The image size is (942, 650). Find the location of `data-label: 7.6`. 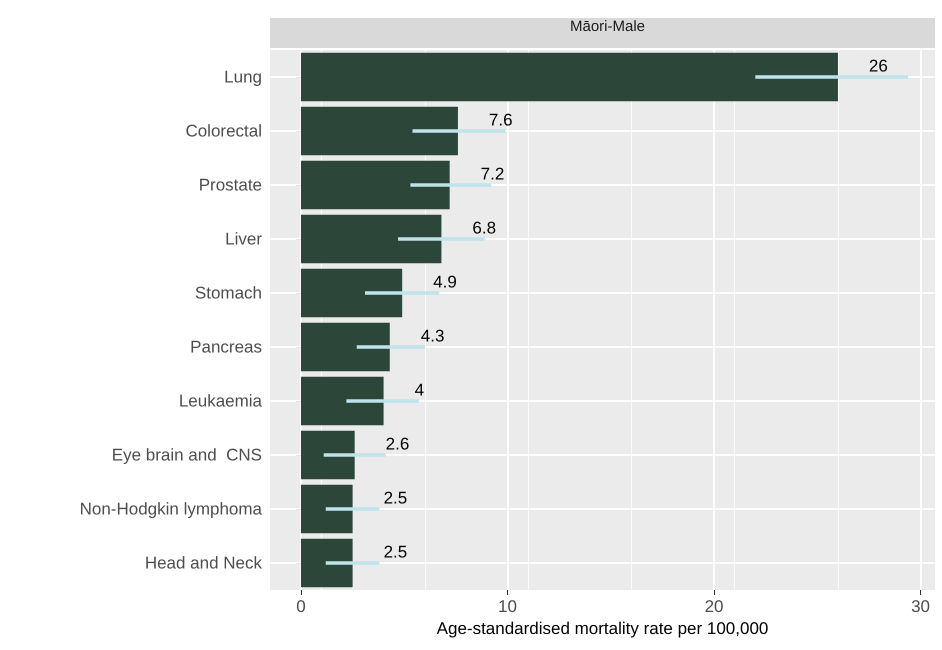

data-label: 7.6 is located at coordinates (500, 120).